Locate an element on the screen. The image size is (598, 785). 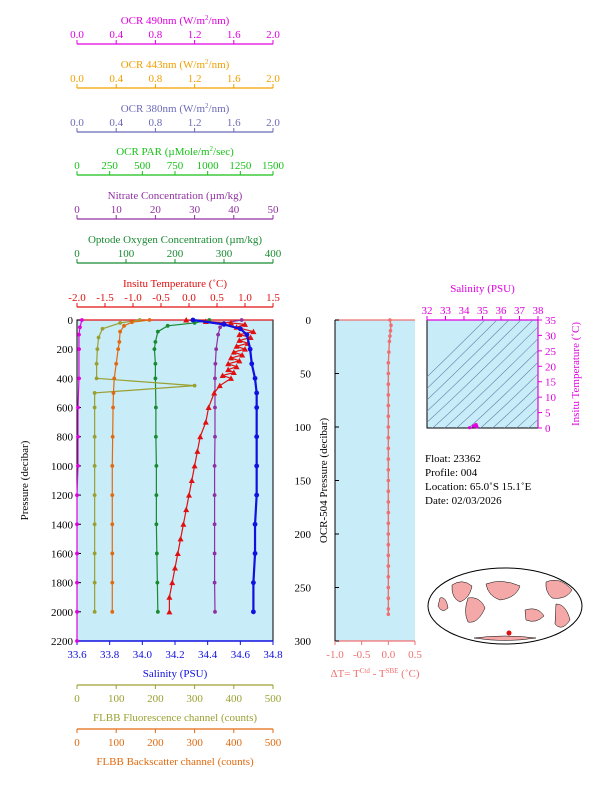
backscatter-axis-title: FLBB Backscatter channel (counts) is located at coordinates (175, 762).